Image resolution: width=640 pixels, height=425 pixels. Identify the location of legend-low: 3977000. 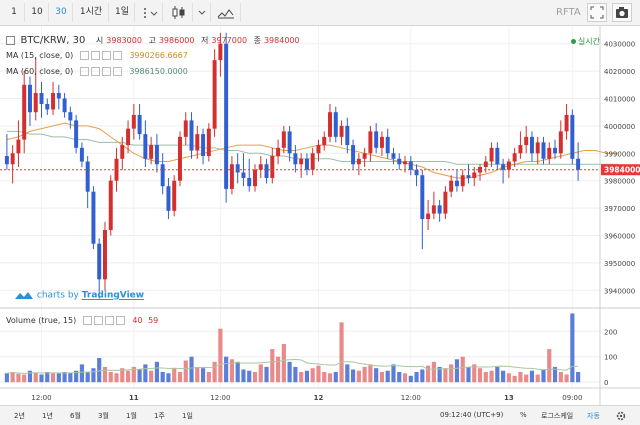
(229, 40).